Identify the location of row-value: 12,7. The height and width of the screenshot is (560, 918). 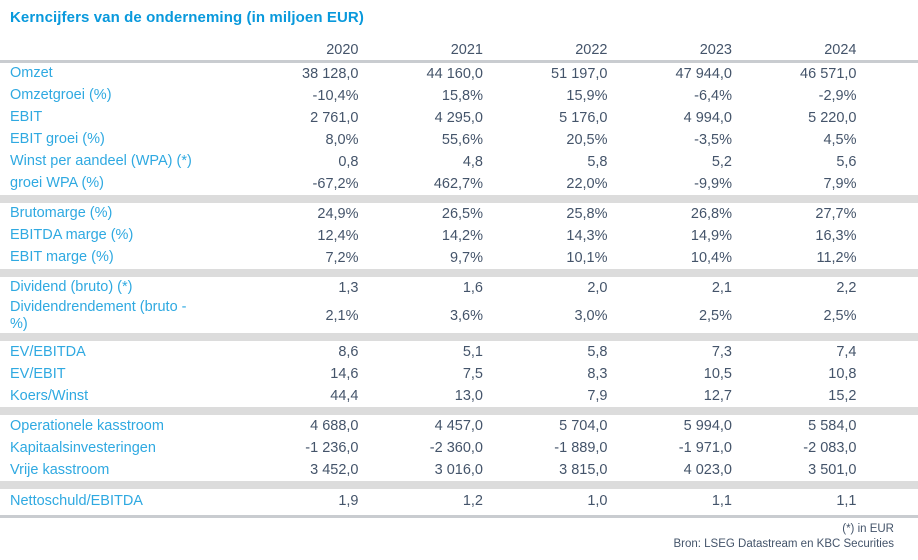
(717, 396).